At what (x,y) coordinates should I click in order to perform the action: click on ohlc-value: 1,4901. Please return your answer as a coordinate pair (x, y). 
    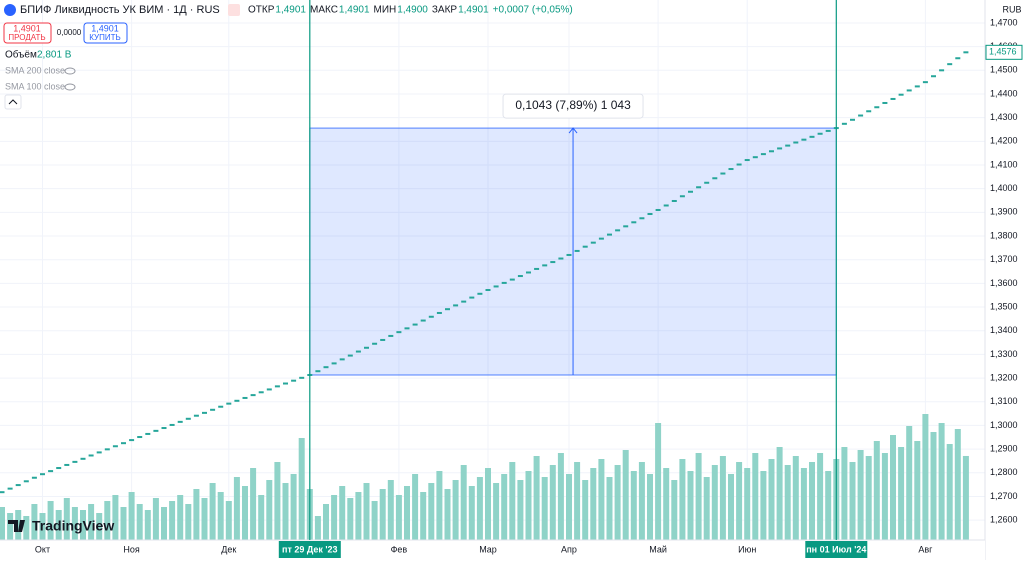
    Looking at the image, I should click on (354, 10).